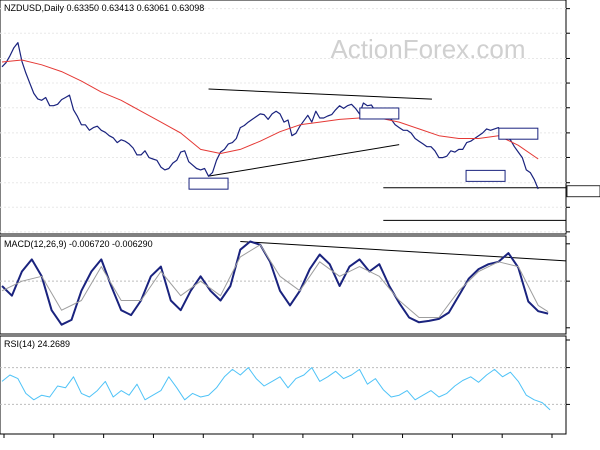 The height and width of the screenshot is (450, 600). What do you see at coordinates (278, 436) in the screenshot?
I see `x-axis` at bounding box center [278, 436].